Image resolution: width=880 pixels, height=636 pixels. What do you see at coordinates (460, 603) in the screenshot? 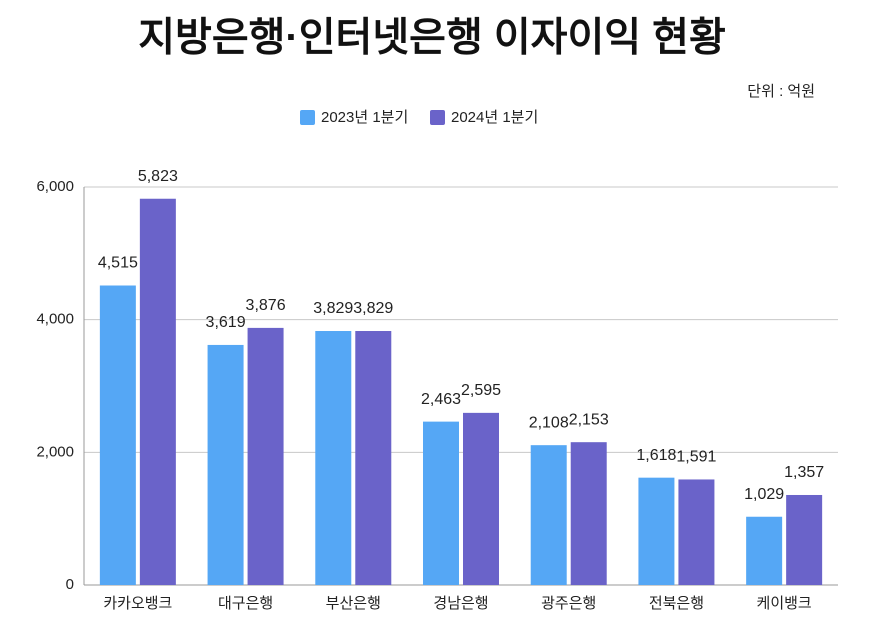
I see `x-tick-label: 경남은행` at bounding box center [460, 603].